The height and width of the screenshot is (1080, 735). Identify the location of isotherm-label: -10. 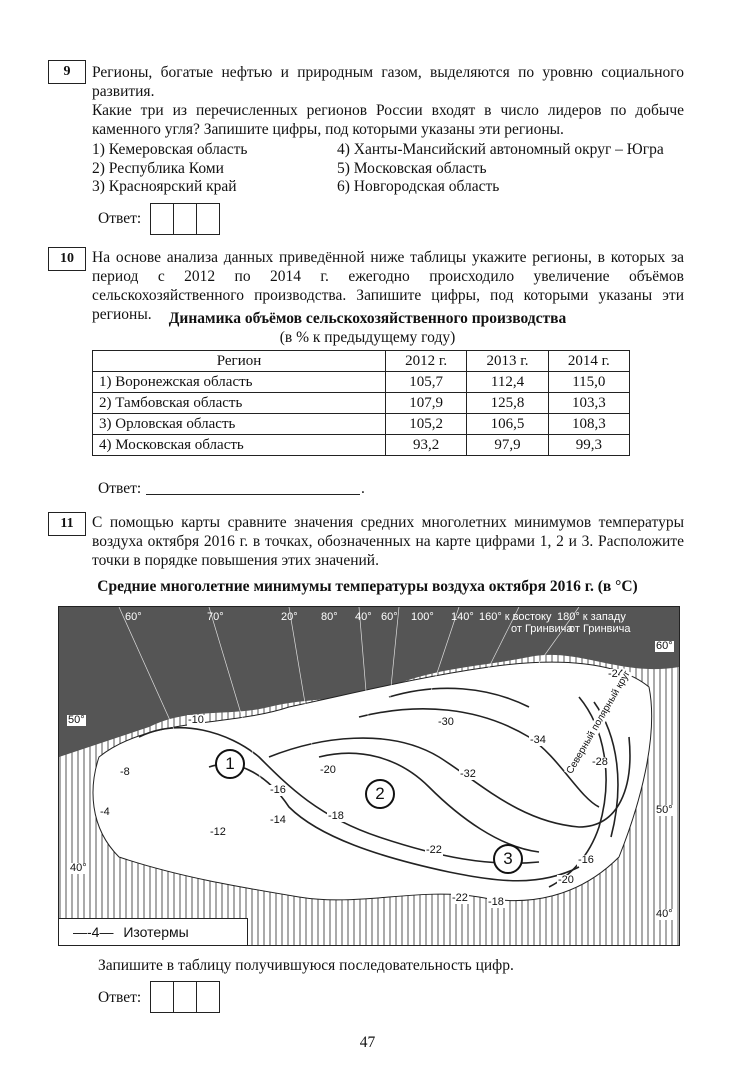
(196, 720).